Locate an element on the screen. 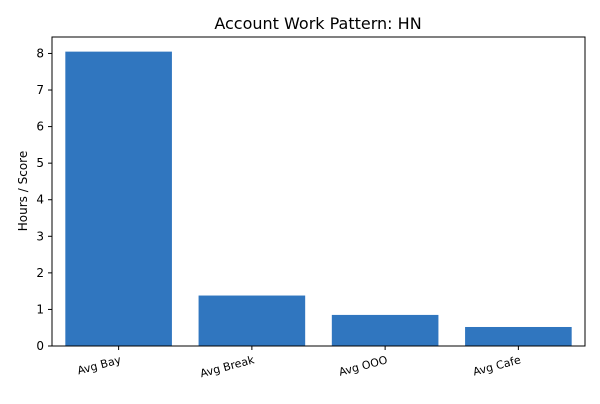 This screenshot has height=404, width=600. y-tick-label: 7 is located at coordinates (40, 90).